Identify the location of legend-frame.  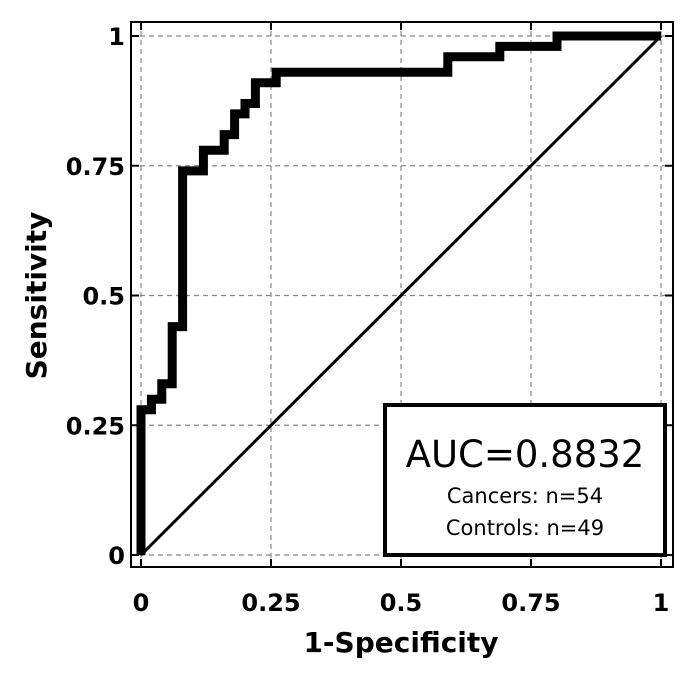
(525, 480).